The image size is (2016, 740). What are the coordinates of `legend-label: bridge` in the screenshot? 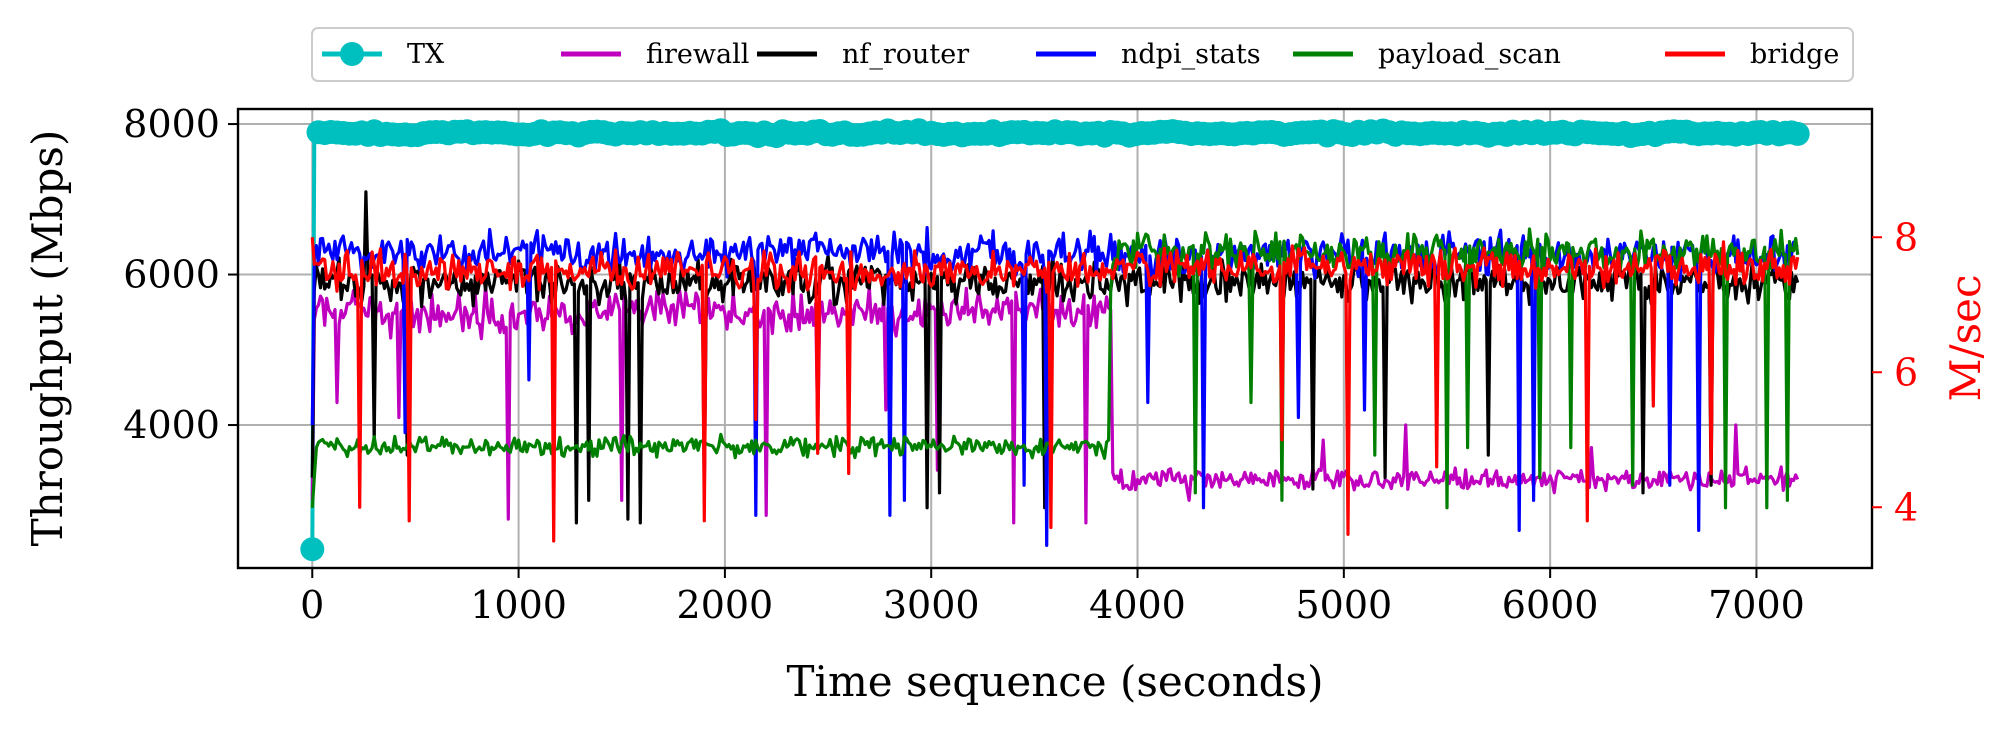 It's located at (1794, 54).